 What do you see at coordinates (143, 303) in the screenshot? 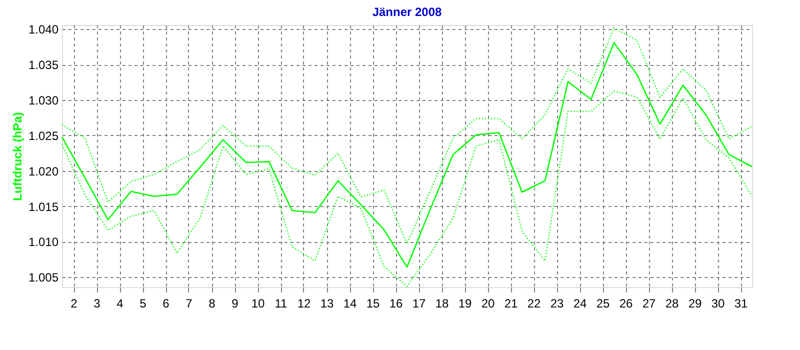
I see `x-tick-label: 5` at bounding box center [143, 303].